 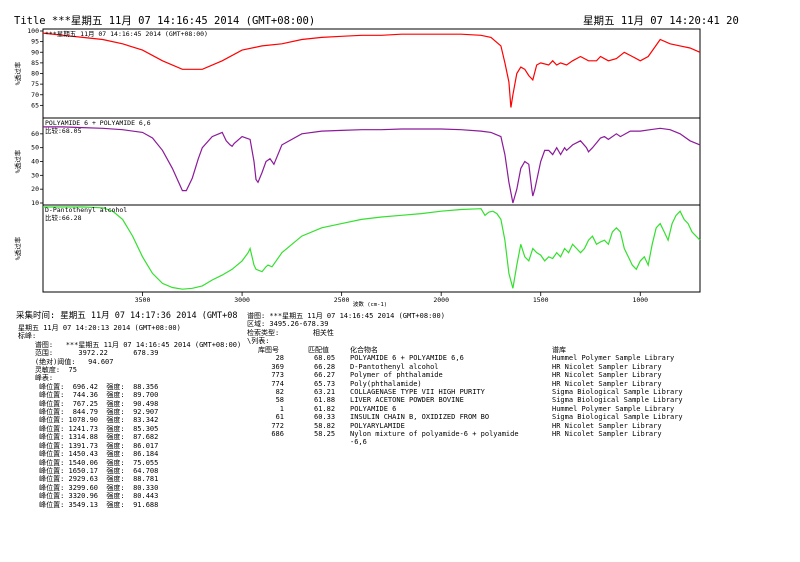 What do you see at coordinates (559, 350) in the screenshot?
I see `col-header-library: 谱库` at bounding box center [559, 350].